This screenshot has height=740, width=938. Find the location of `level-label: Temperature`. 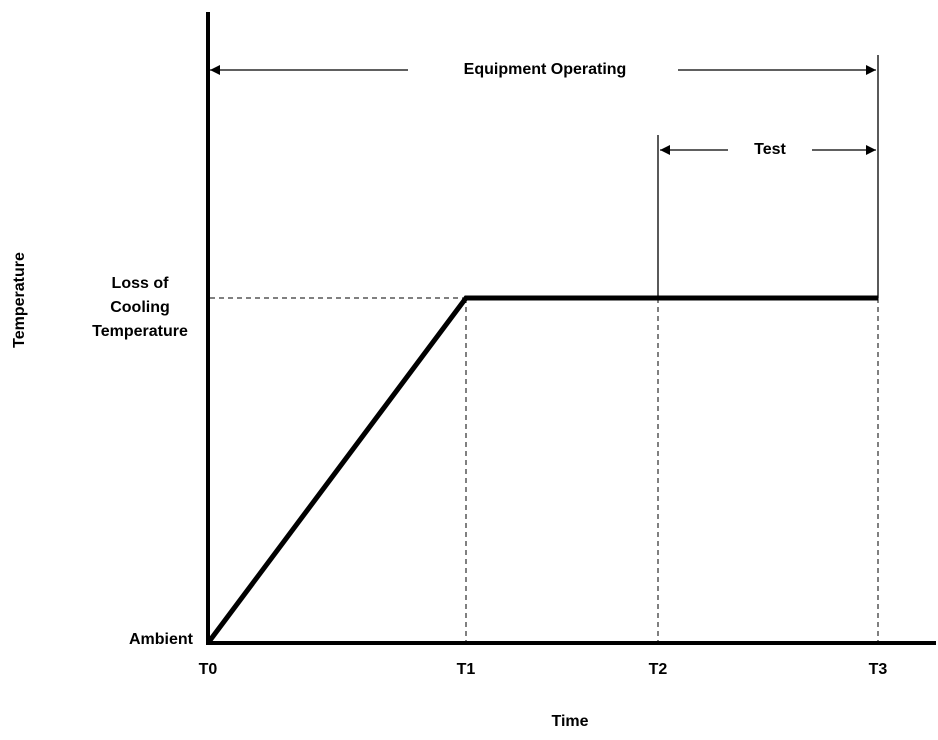

level-label: Temperature is located at coordinates (140, 331).